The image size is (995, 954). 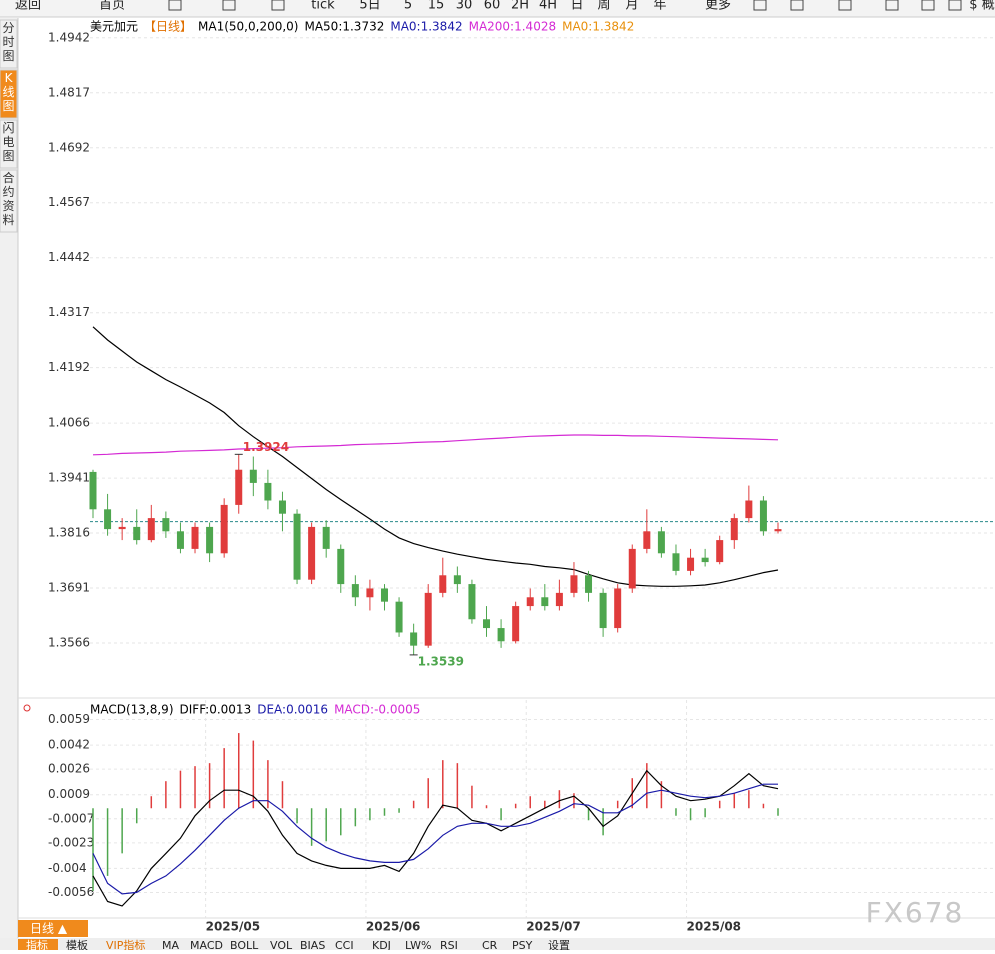 What do you see at coordinates (659, 6) in the screenshot?
I see `toolbar-button: 年` at bounding box center [659, 6].